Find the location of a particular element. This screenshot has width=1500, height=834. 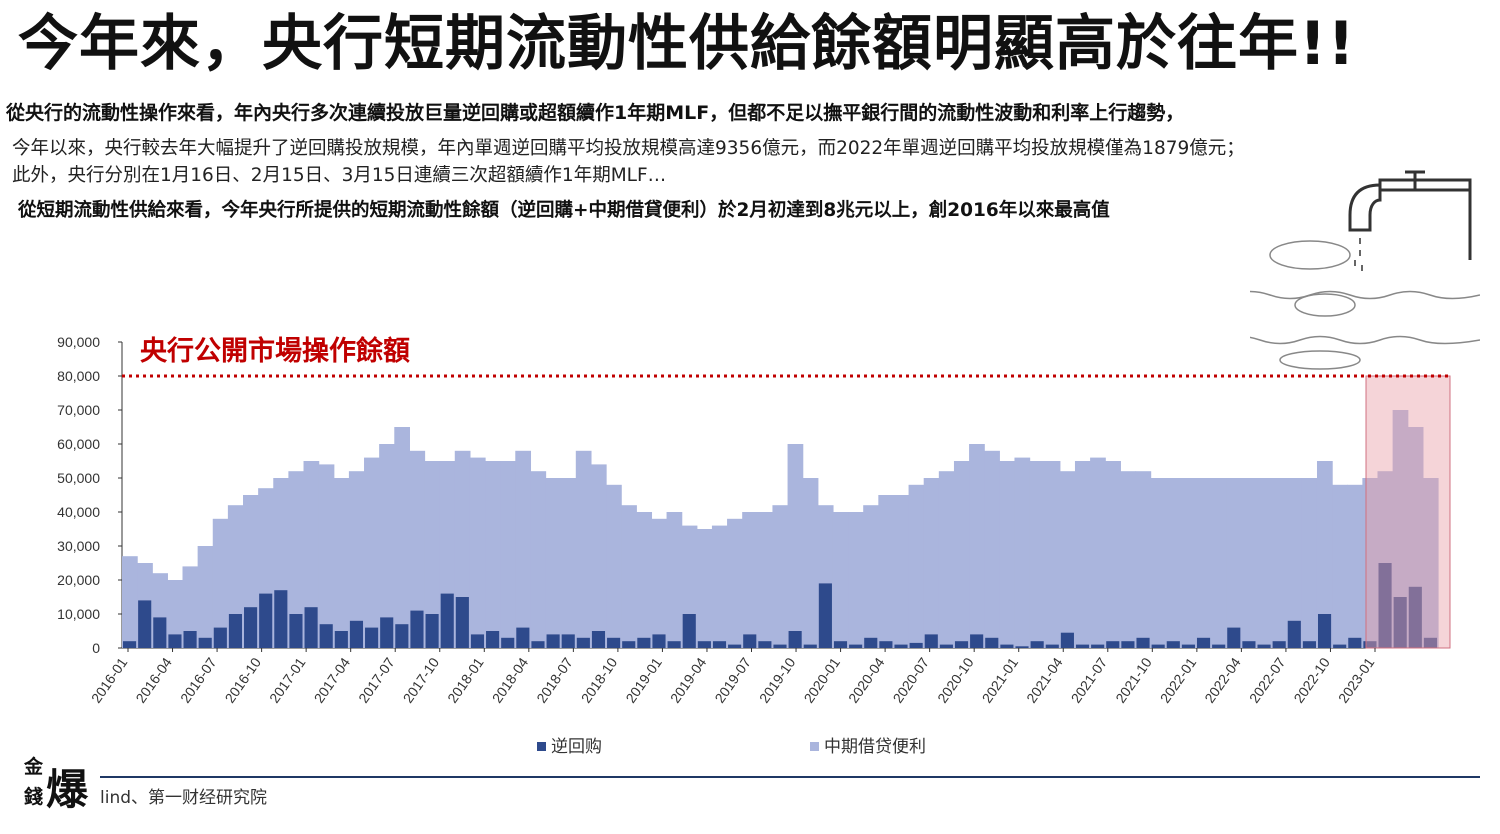

x-tick-label: 2018-04 is located at coordinates (510, 679).